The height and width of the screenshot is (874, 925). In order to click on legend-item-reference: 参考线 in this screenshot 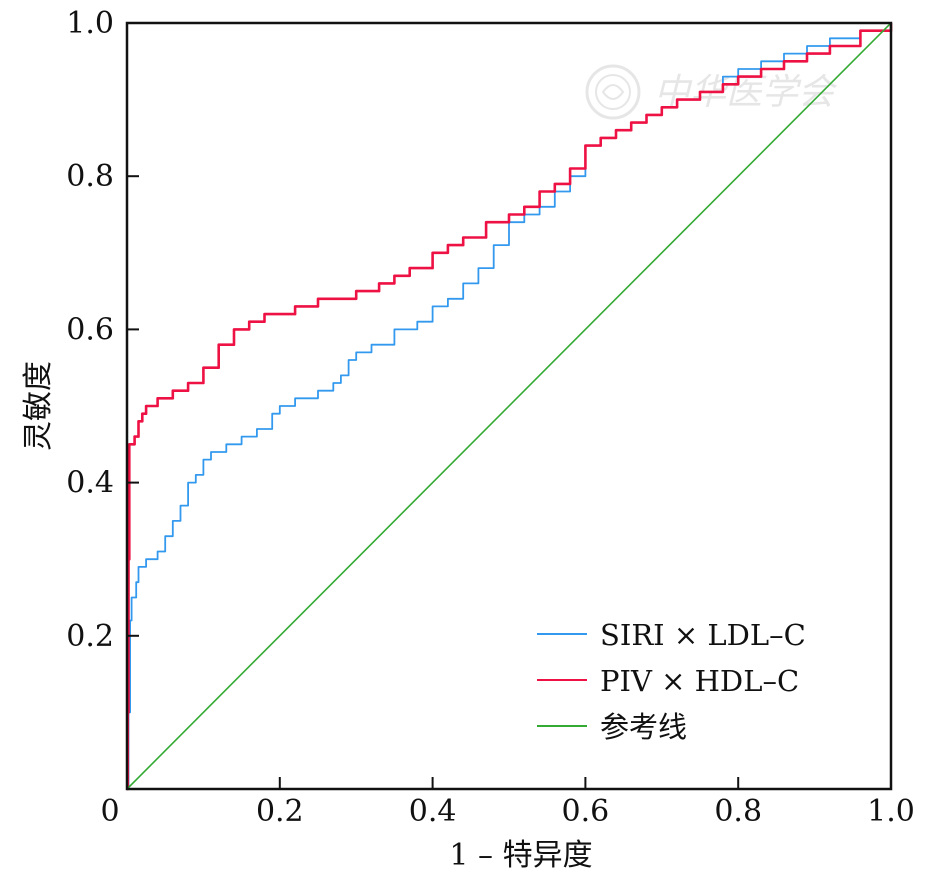, I will do `click(612, 727)`.